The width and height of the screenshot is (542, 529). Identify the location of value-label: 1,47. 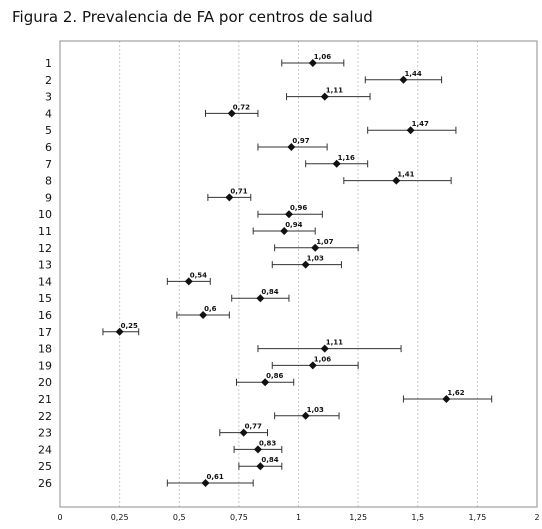
(420, 124).